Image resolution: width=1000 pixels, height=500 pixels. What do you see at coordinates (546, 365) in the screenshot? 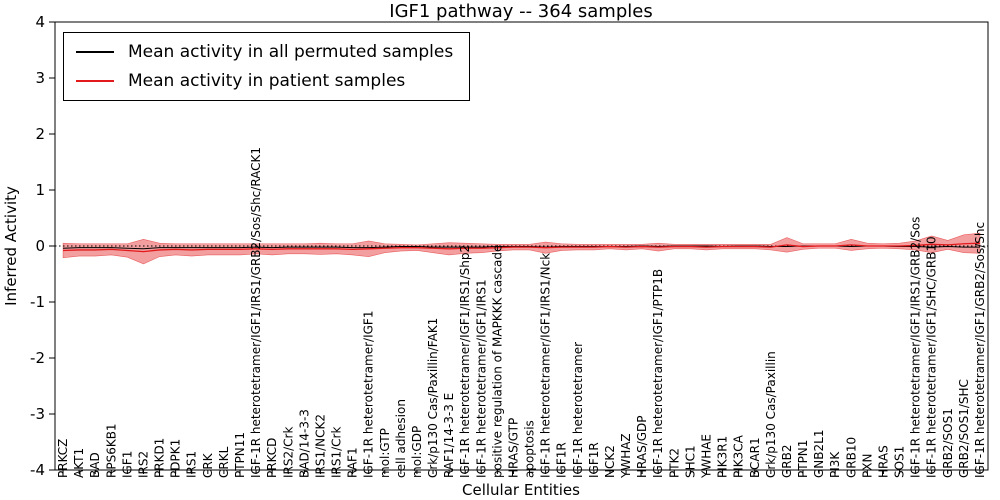
I see `x-tick-label: IGF-1R heterotetramer/IGF1/IRS1/Nck` at bounding box center [546, 365].